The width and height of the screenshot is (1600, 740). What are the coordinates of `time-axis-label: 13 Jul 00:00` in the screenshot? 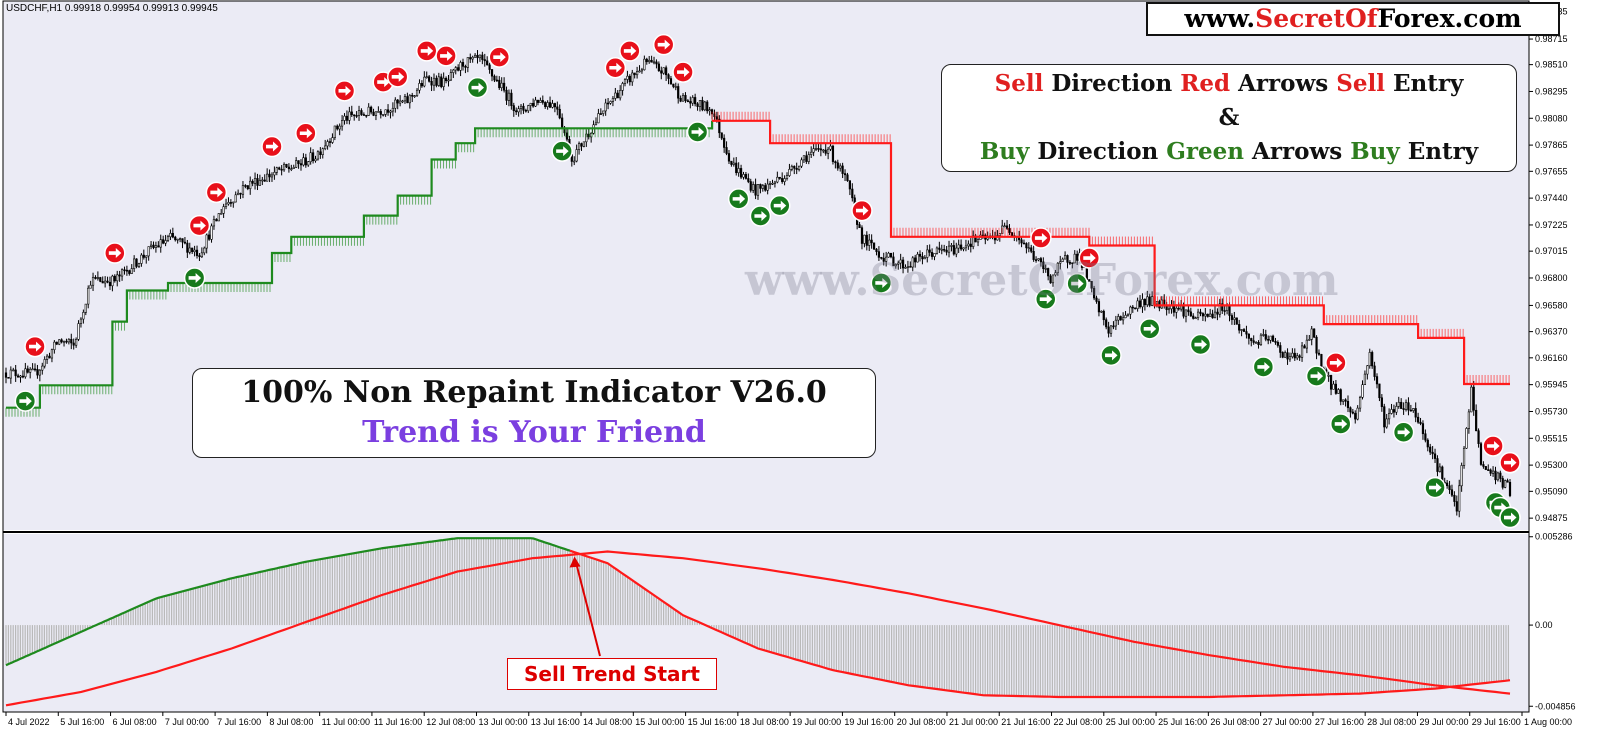 It's located at (502, 722).